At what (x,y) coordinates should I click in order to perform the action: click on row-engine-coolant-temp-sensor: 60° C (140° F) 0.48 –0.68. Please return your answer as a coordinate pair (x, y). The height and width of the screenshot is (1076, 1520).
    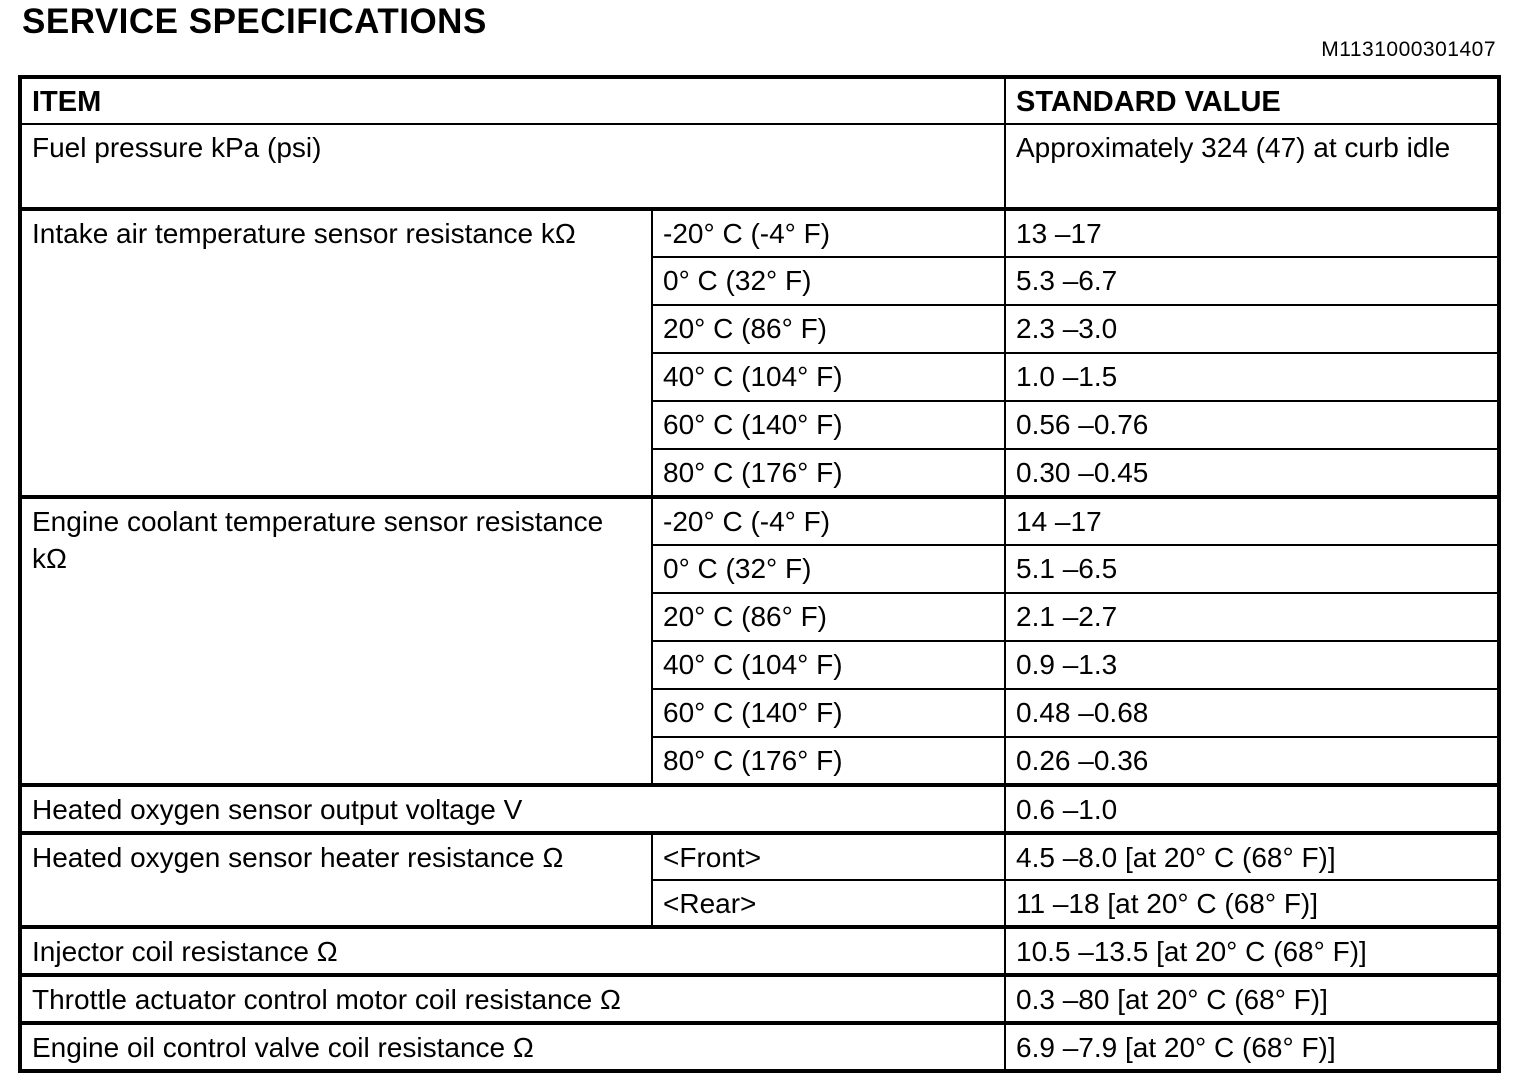
    Looking at the image, I should click on (760, 713).